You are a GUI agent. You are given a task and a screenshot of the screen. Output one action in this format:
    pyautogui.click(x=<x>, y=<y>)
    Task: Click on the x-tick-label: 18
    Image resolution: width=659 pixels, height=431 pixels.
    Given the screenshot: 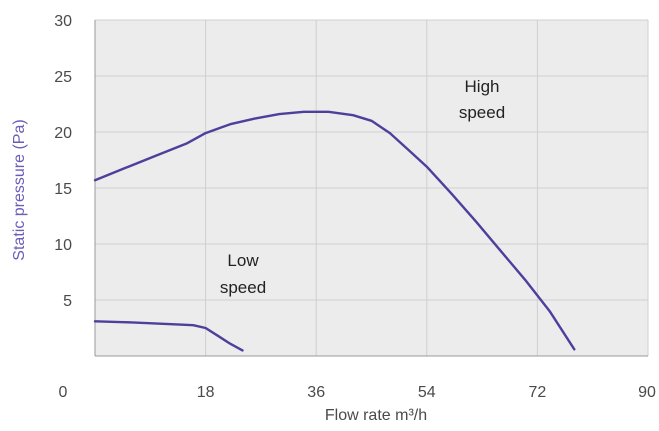 What is the action you would take?
    pyautogui.click(x=206, y=392)
    